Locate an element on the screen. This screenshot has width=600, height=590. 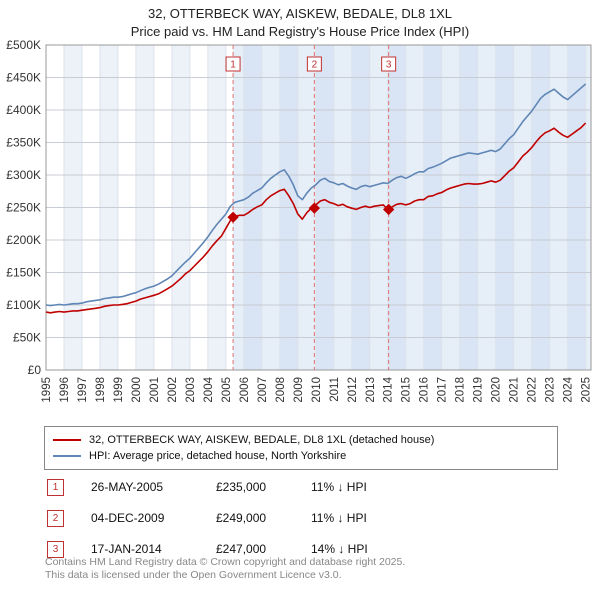
sale-date: 26-MAY-2005 is located at coordinates (127, 487).